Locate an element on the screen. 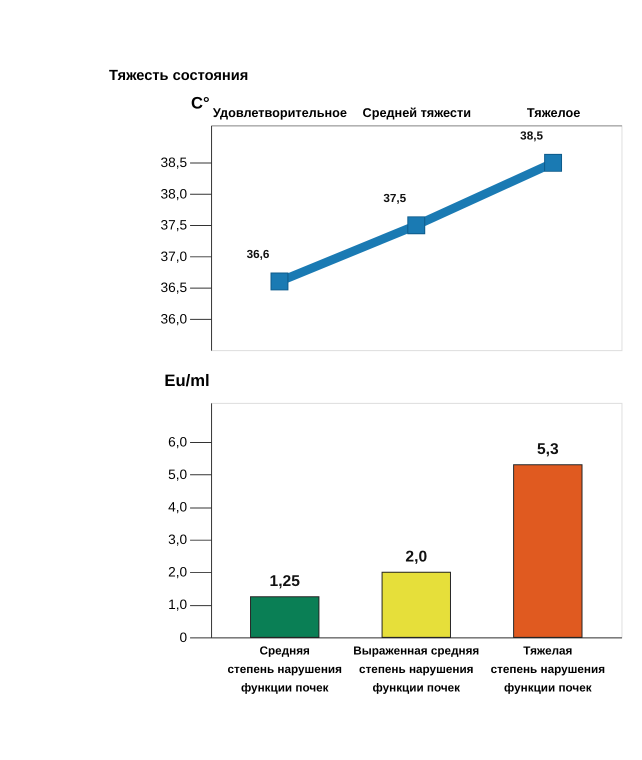 The height and width of the screenshot is (760, 642). data-label: 2,0 is located at coordinates (416, 557).